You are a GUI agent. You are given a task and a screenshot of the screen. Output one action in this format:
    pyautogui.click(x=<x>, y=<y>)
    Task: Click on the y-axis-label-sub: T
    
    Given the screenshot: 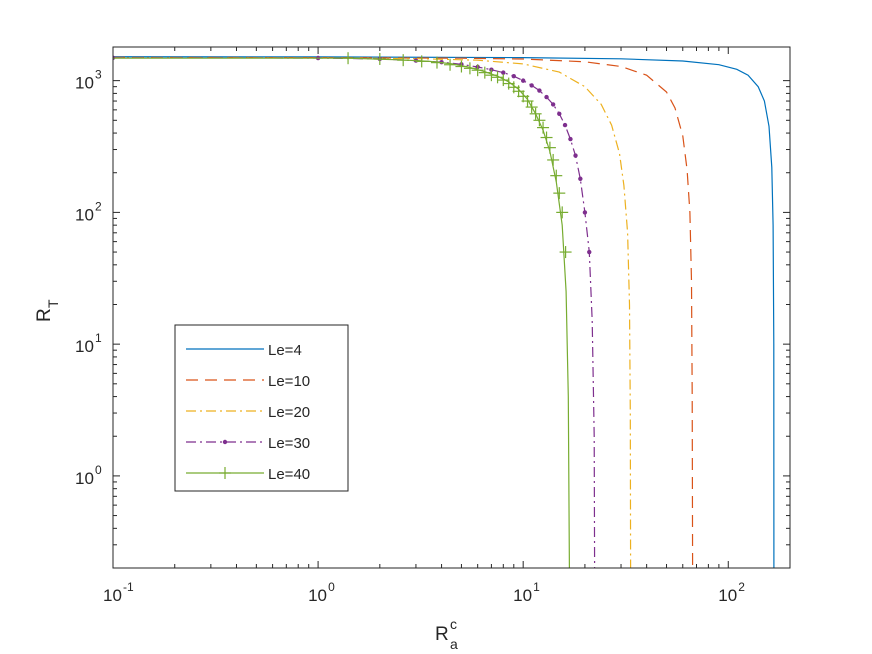 What is the action you would take?
    pyautogui.click(x=53, y=303)
    